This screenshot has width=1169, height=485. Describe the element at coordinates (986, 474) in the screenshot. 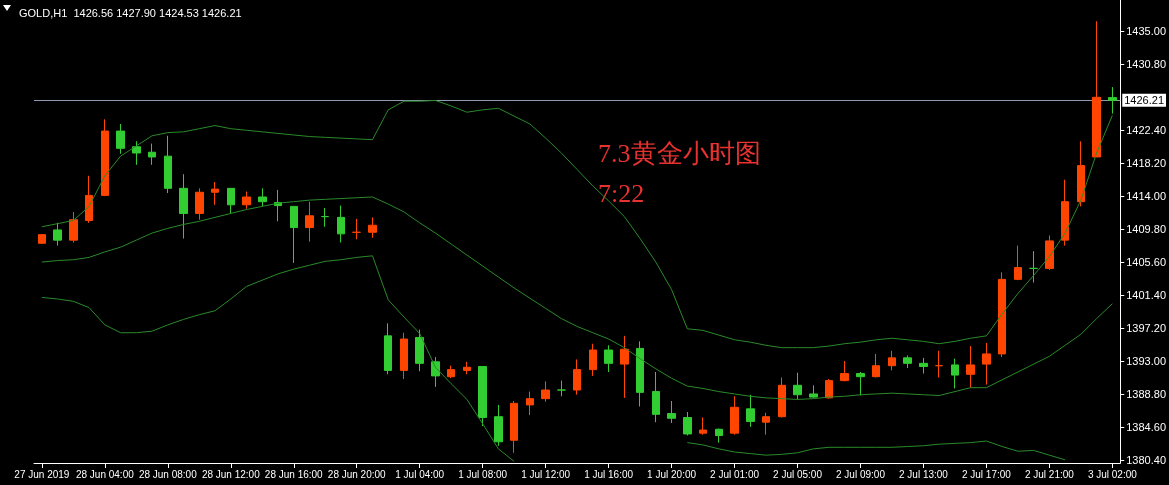

I see `x-tick-label: 2 Jul 17:00` at that location.